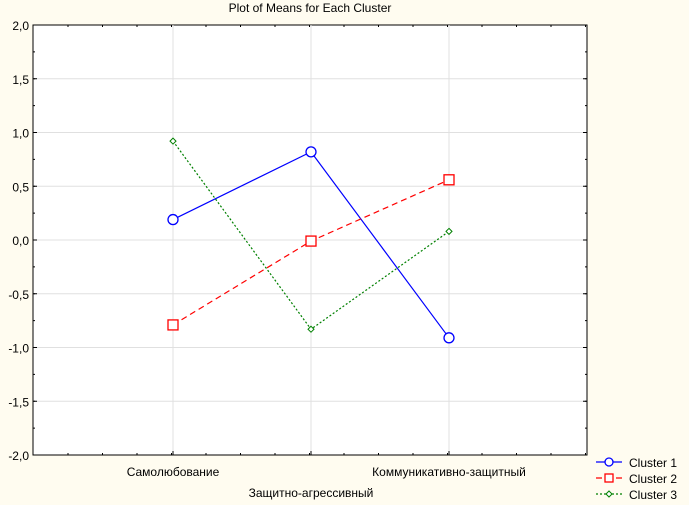  What do you see at coordinates (653, 463) in the screenshot?
I see `legend-label: Cluster 1` at bounding box center [653, 463].